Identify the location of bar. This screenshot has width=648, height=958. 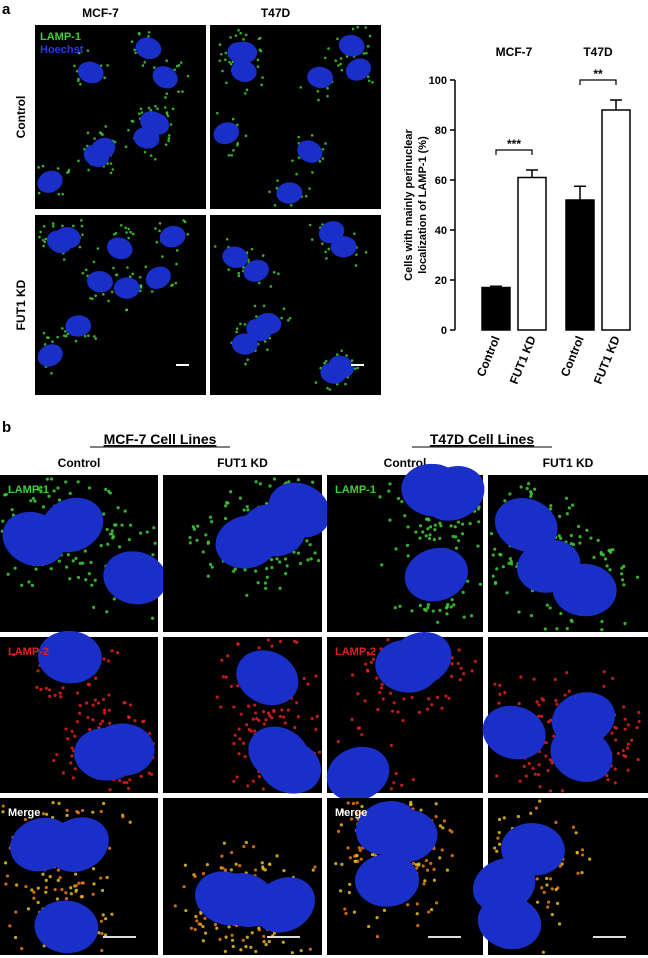
(616, 220).